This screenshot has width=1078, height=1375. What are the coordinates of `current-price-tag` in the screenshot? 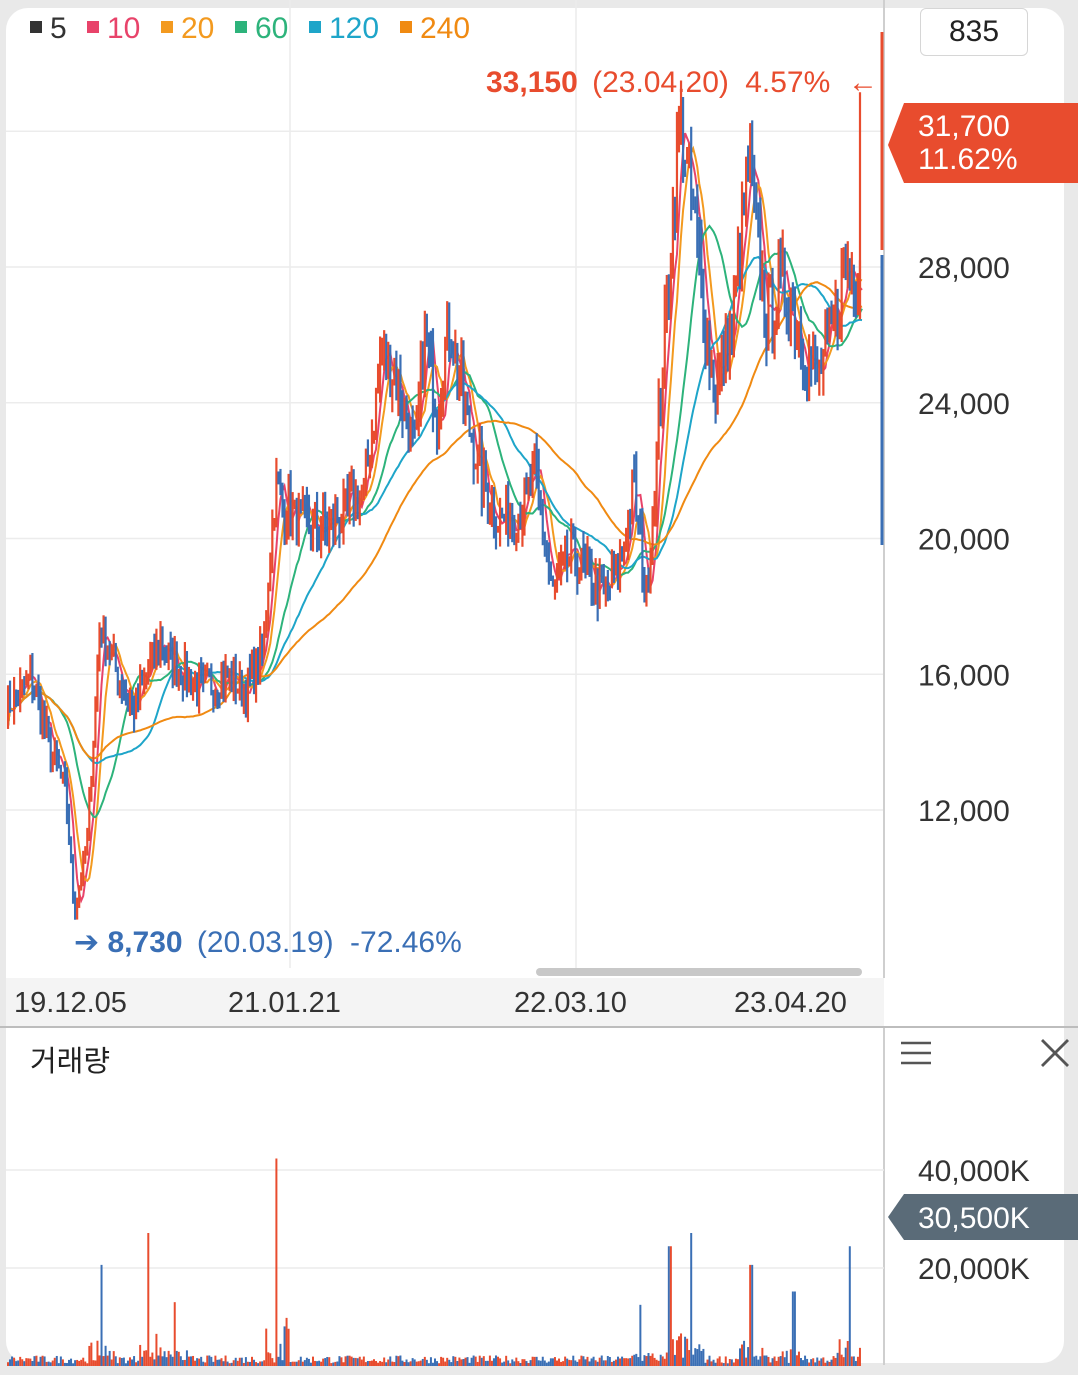 It's located at (983, 143).